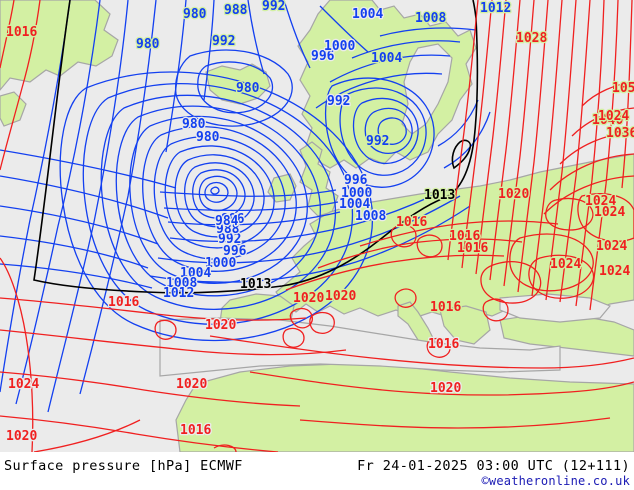  I want to click on landmass-north-africa, so click(404, 407).